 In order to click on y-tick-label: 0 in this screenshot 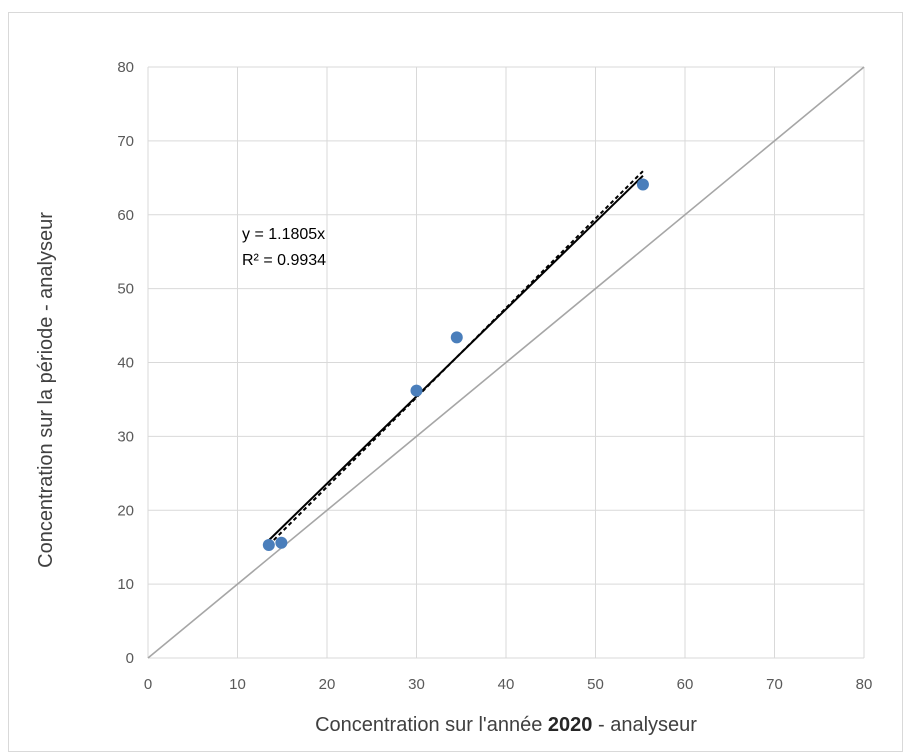, I will do `click(130, 658)`.